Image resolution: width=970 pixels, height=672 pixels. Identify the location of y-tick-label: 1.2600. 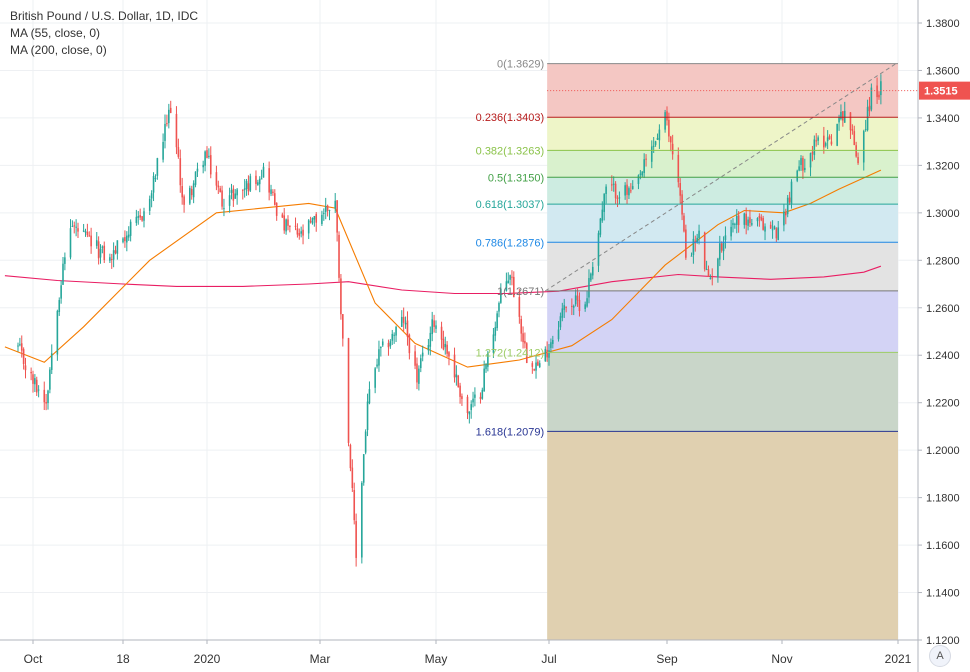
(943, 309).